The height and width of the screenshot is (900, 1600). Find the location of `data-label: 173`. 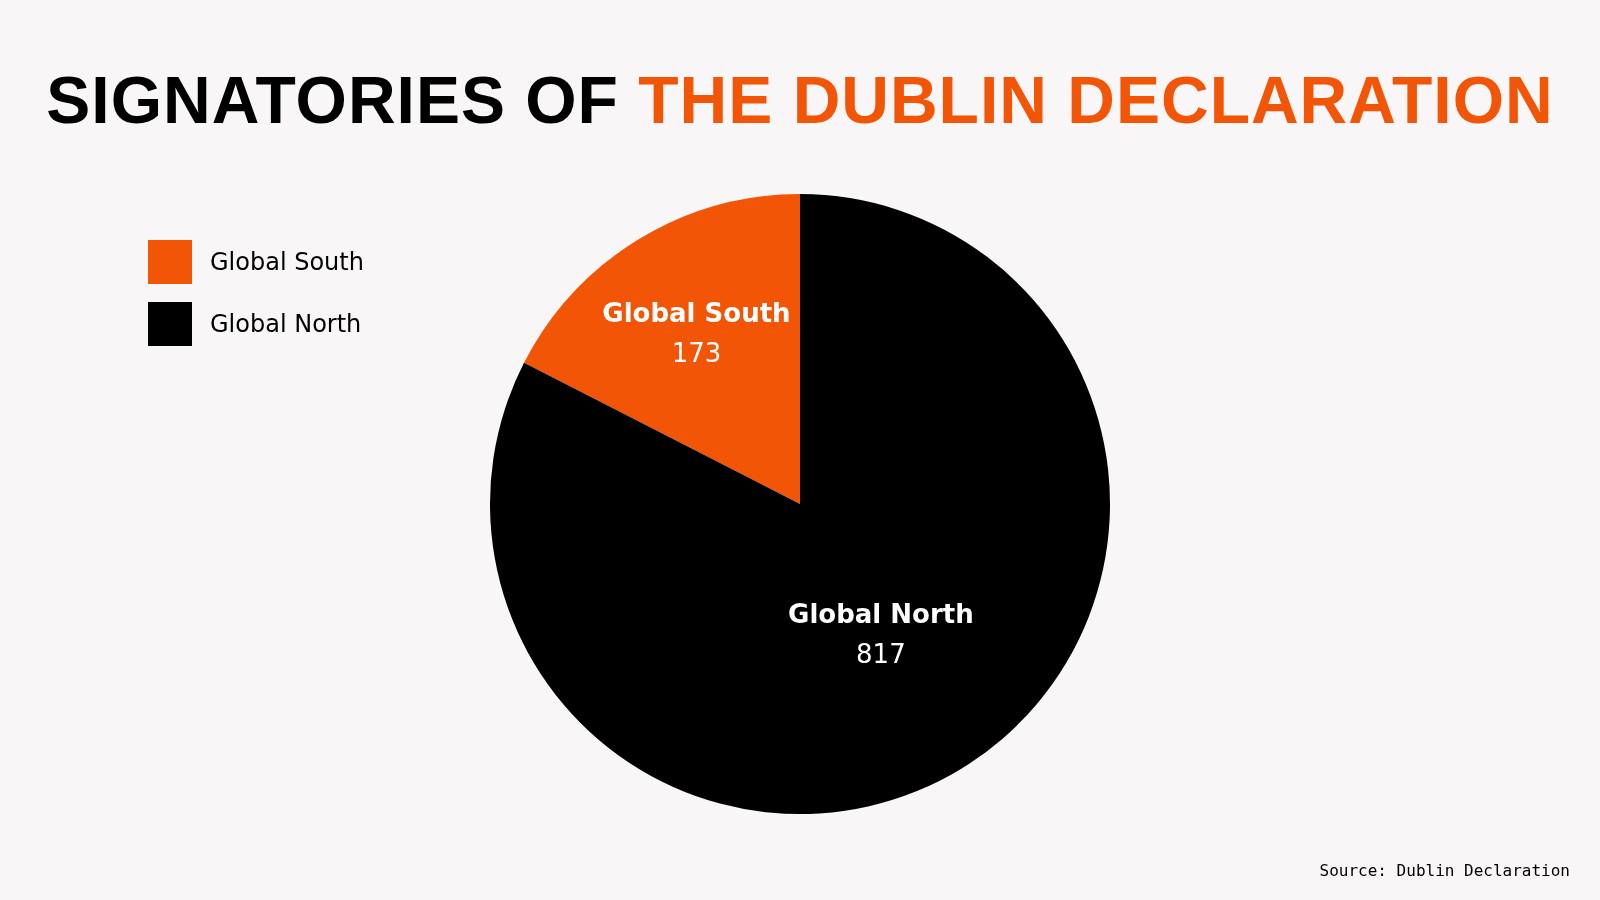

data-label: 173 is located at coordinates (696, 352).